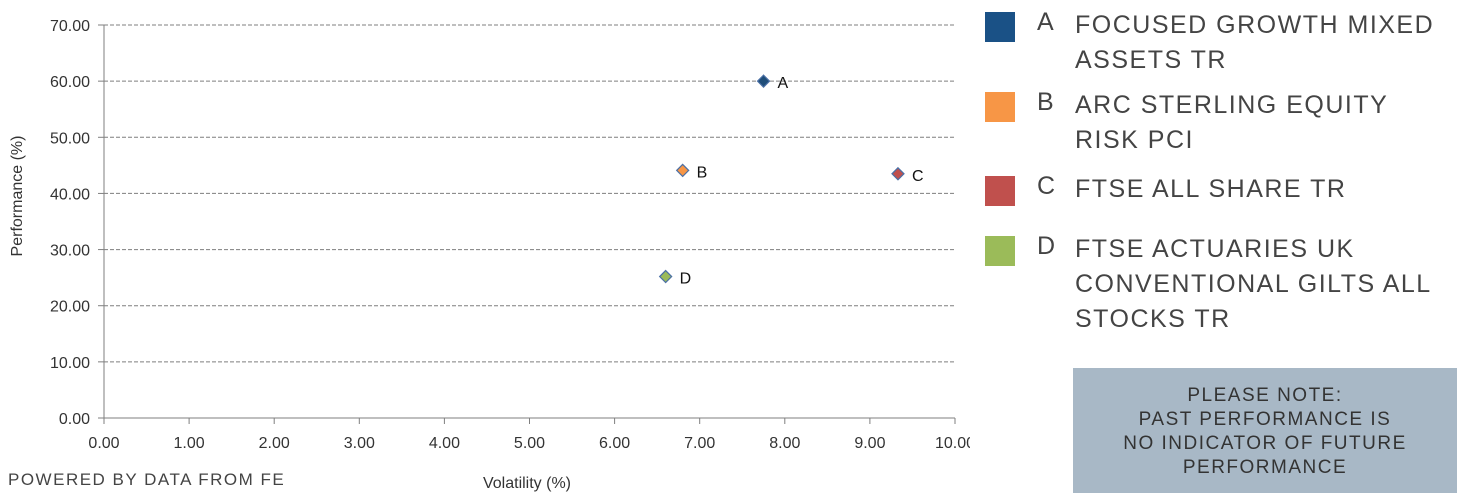 The height and width of the screenshot is (493, 1457). Describe the element at coordinates (682, 170) in the screenshot. I see `point-b` at that location.